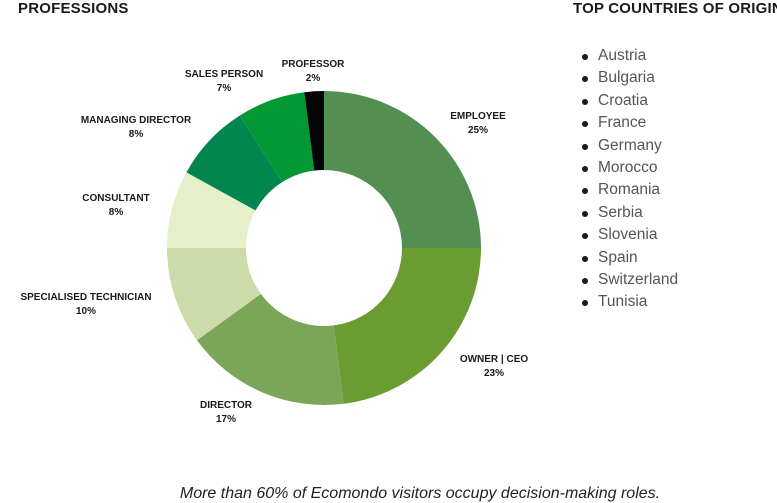 The width and height of the screenshot is (777, 503). What do you see at coordinates (629, 146) in the screenshot?
I see `country-item: Germany` at bounding box center [629, 146].